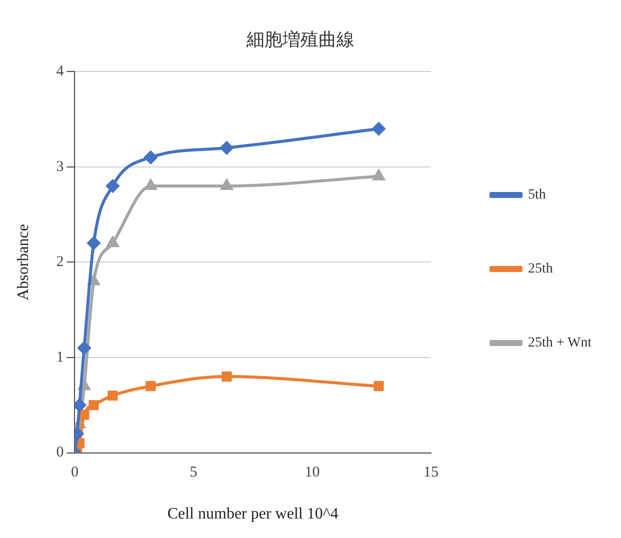 The height and width of the screenshot is (538, 621). Describe the element at coordinates (60, 357) in the screenshot. I see `y-tick-label: 1` at that location.